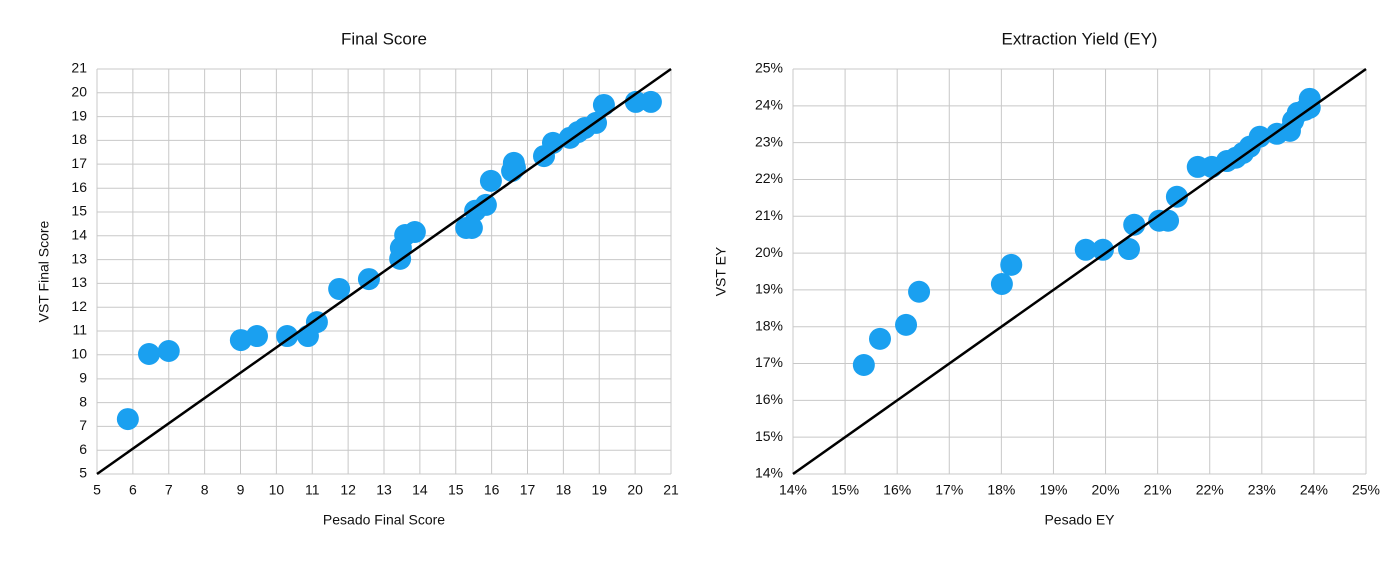 The image size is (1400, 570). I want to click on y-tick-label: 20%, so click(769, 252).